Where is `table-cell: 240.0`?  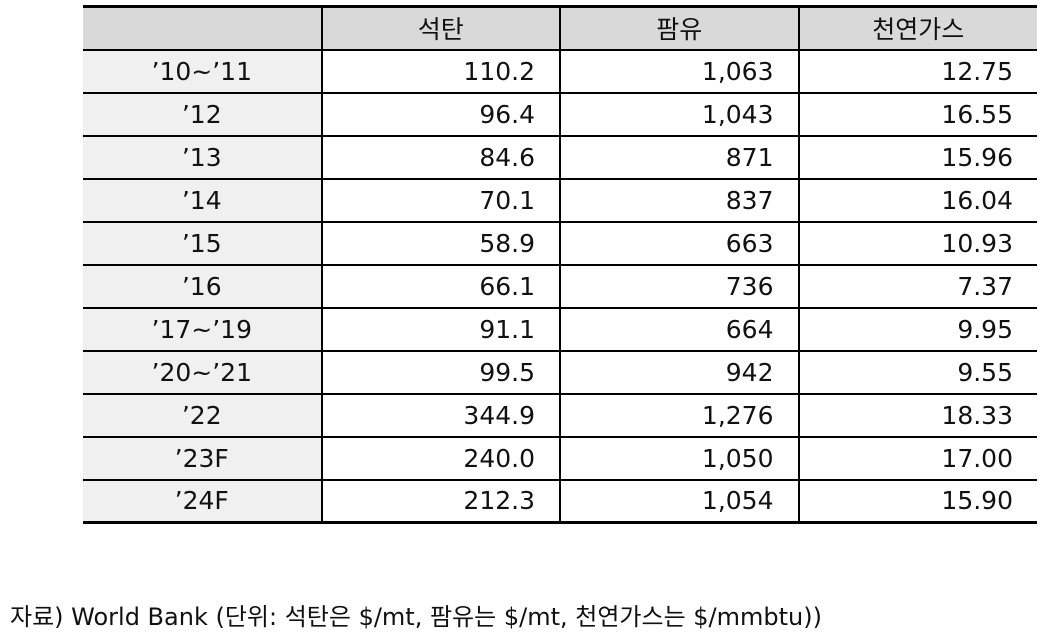
table-cell: 240.0 is located at coordinates (440, 458).